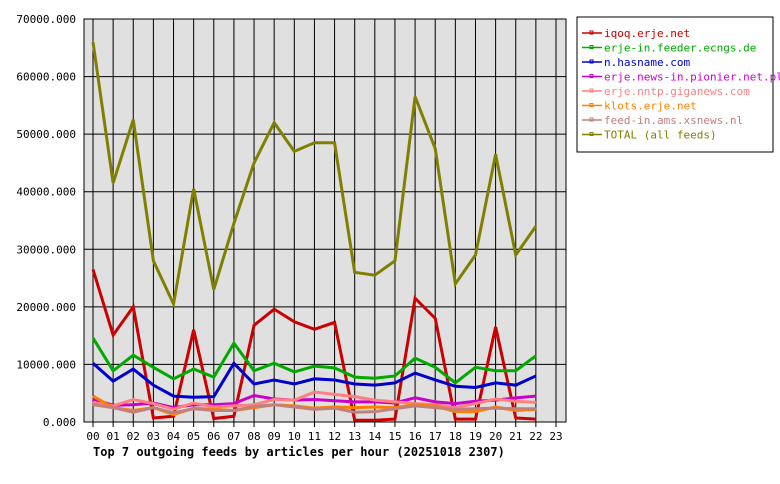  What do you see at coordinates (647, 62) in the screenshot?
I see `legend-label: n.hasname.com` at bounding box center [647, 62].